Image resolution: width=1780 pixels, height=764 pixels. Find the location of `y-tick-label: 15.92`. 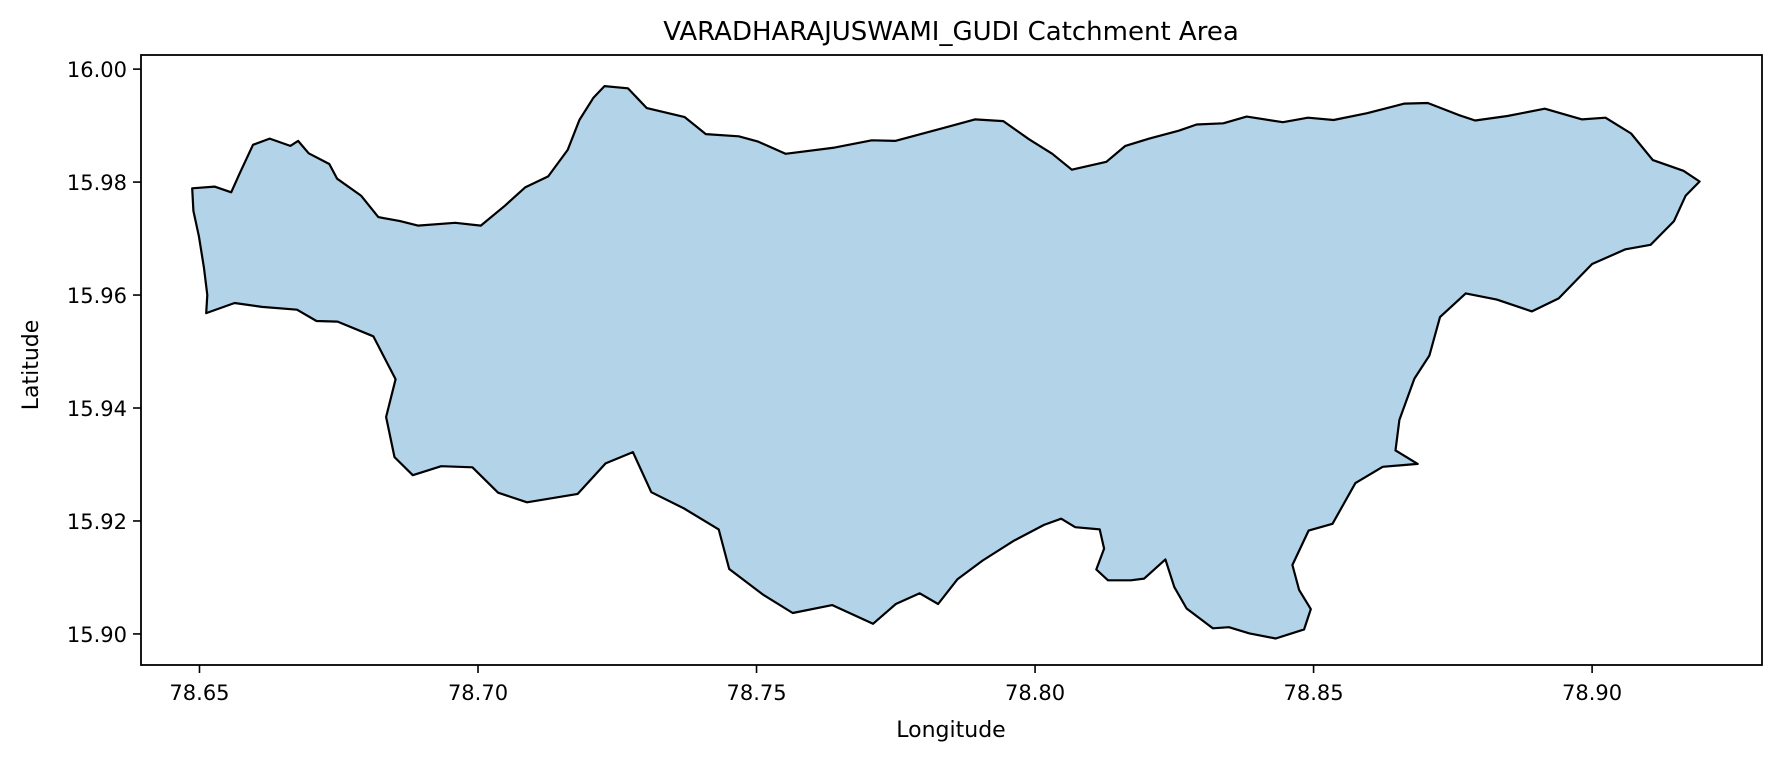

y-tick-label: 15.92 is located at coordinates (97, 522).